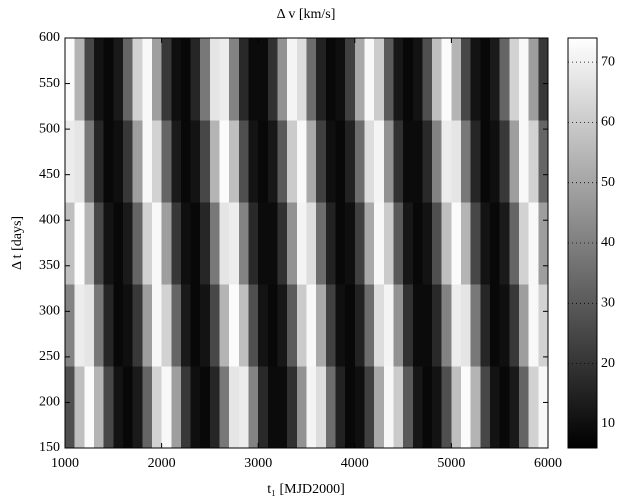  What do you see at coordinates (608, 61) in the screenshot?
I see `colorbar-tick-label: 70` at bounding box center [608, 61].